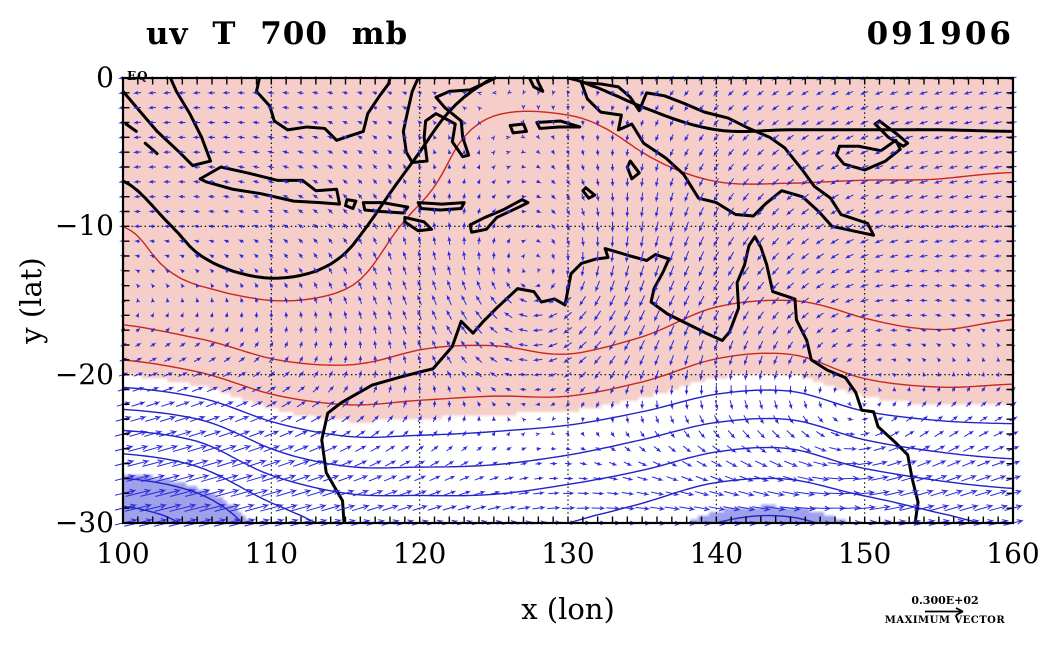  What do you see at coordinates (419, 553) in the screenshot?
I see `x-tick-label: 120` at bounding box center [419, 553].